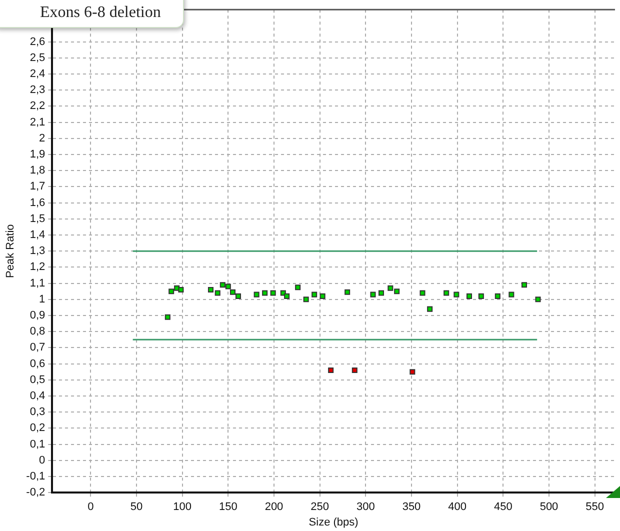  I want to click on chart-title: Exons 6-8 deletion, so click(100, 13).